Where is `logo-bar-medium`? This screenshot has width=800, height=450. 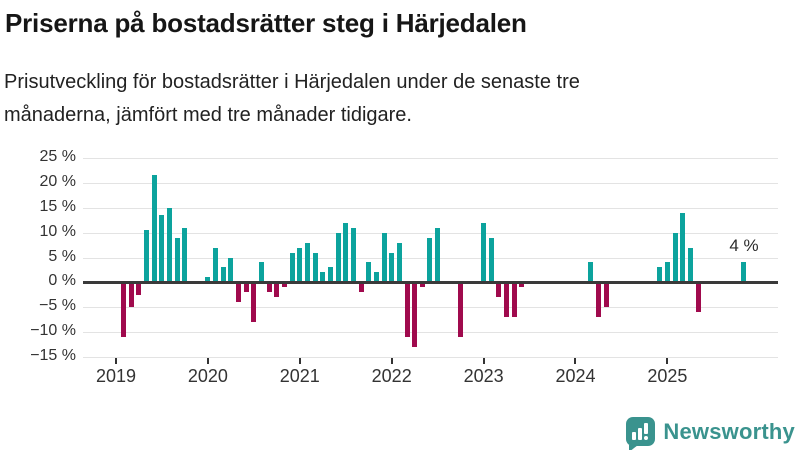
logo-bar-medium is located at coordinates (640, 434).